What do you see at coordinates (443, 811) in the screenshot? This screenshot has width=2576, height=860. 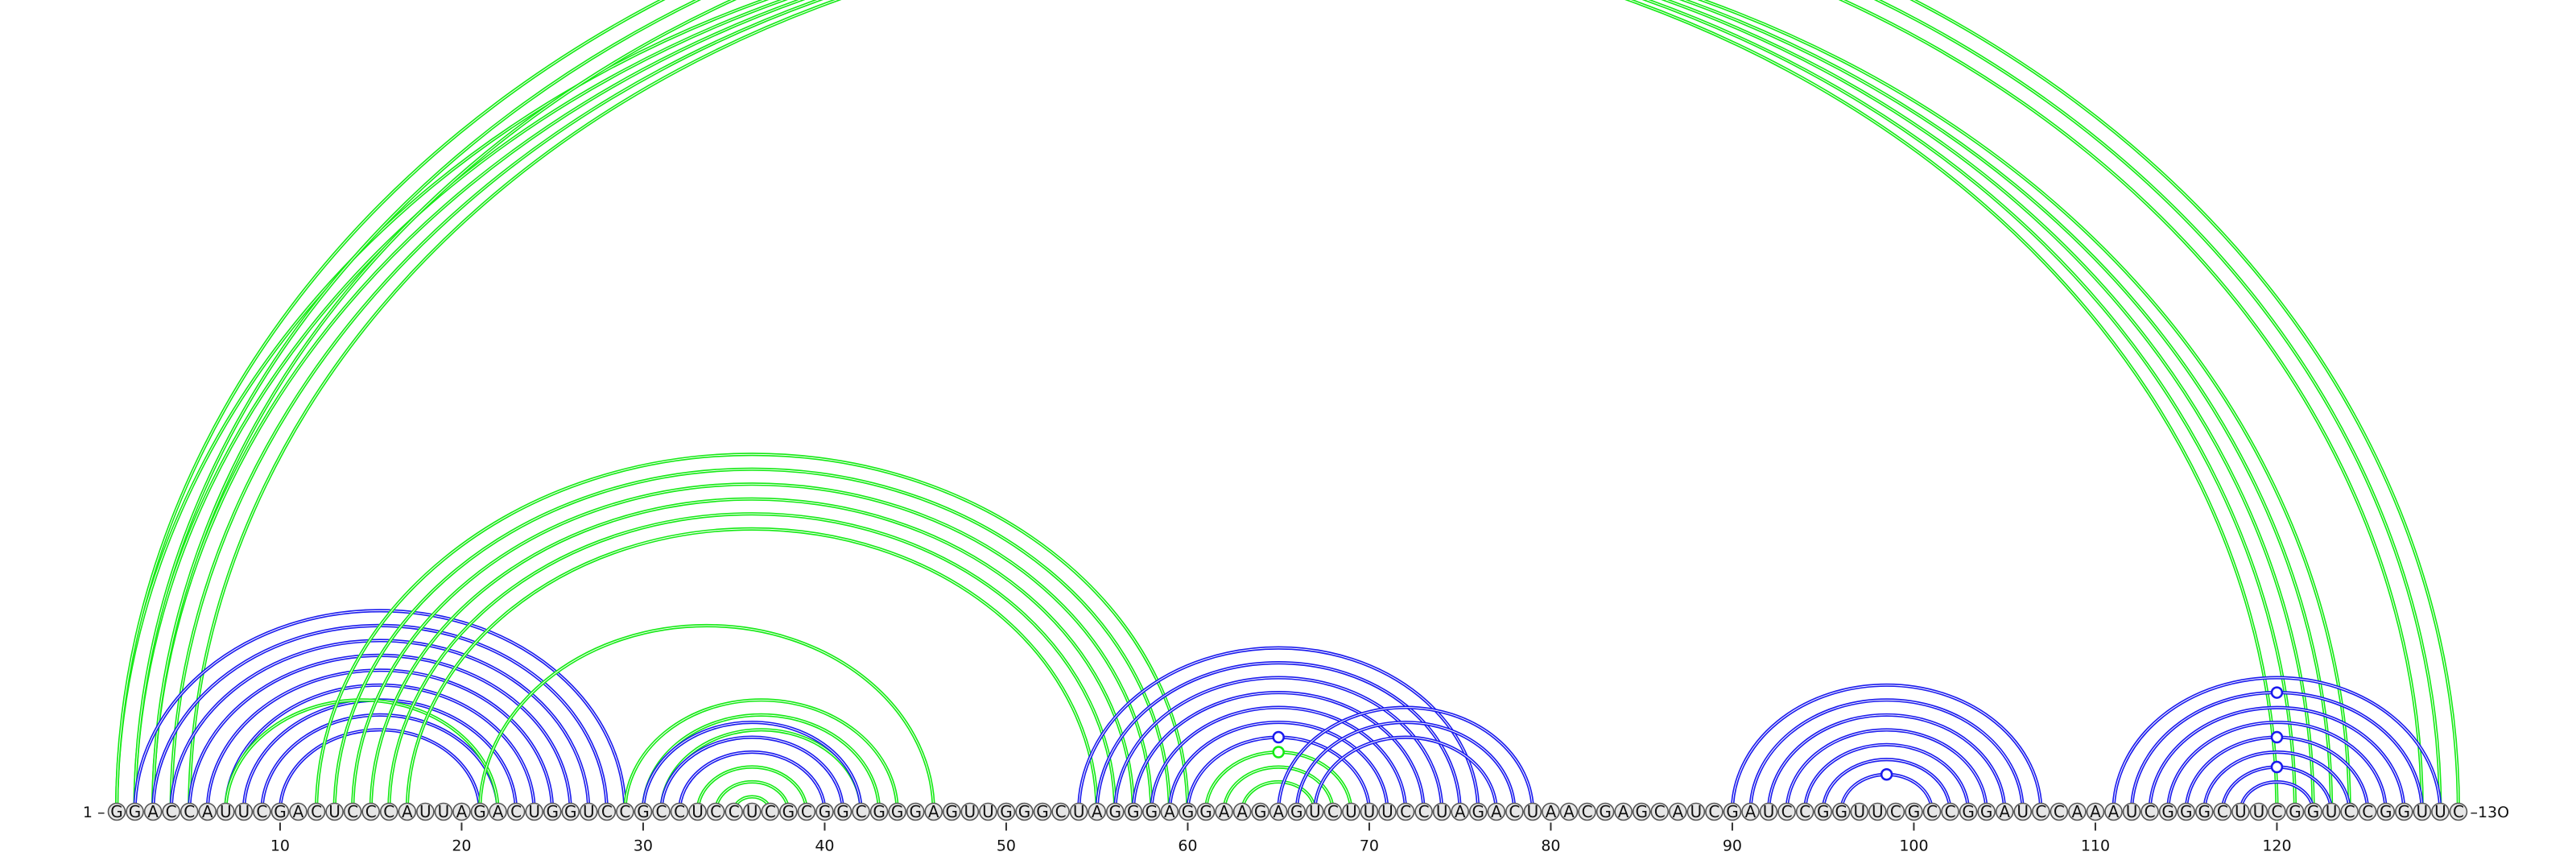 I see `nucleotide-19: U` at bounding box center [443, 811].